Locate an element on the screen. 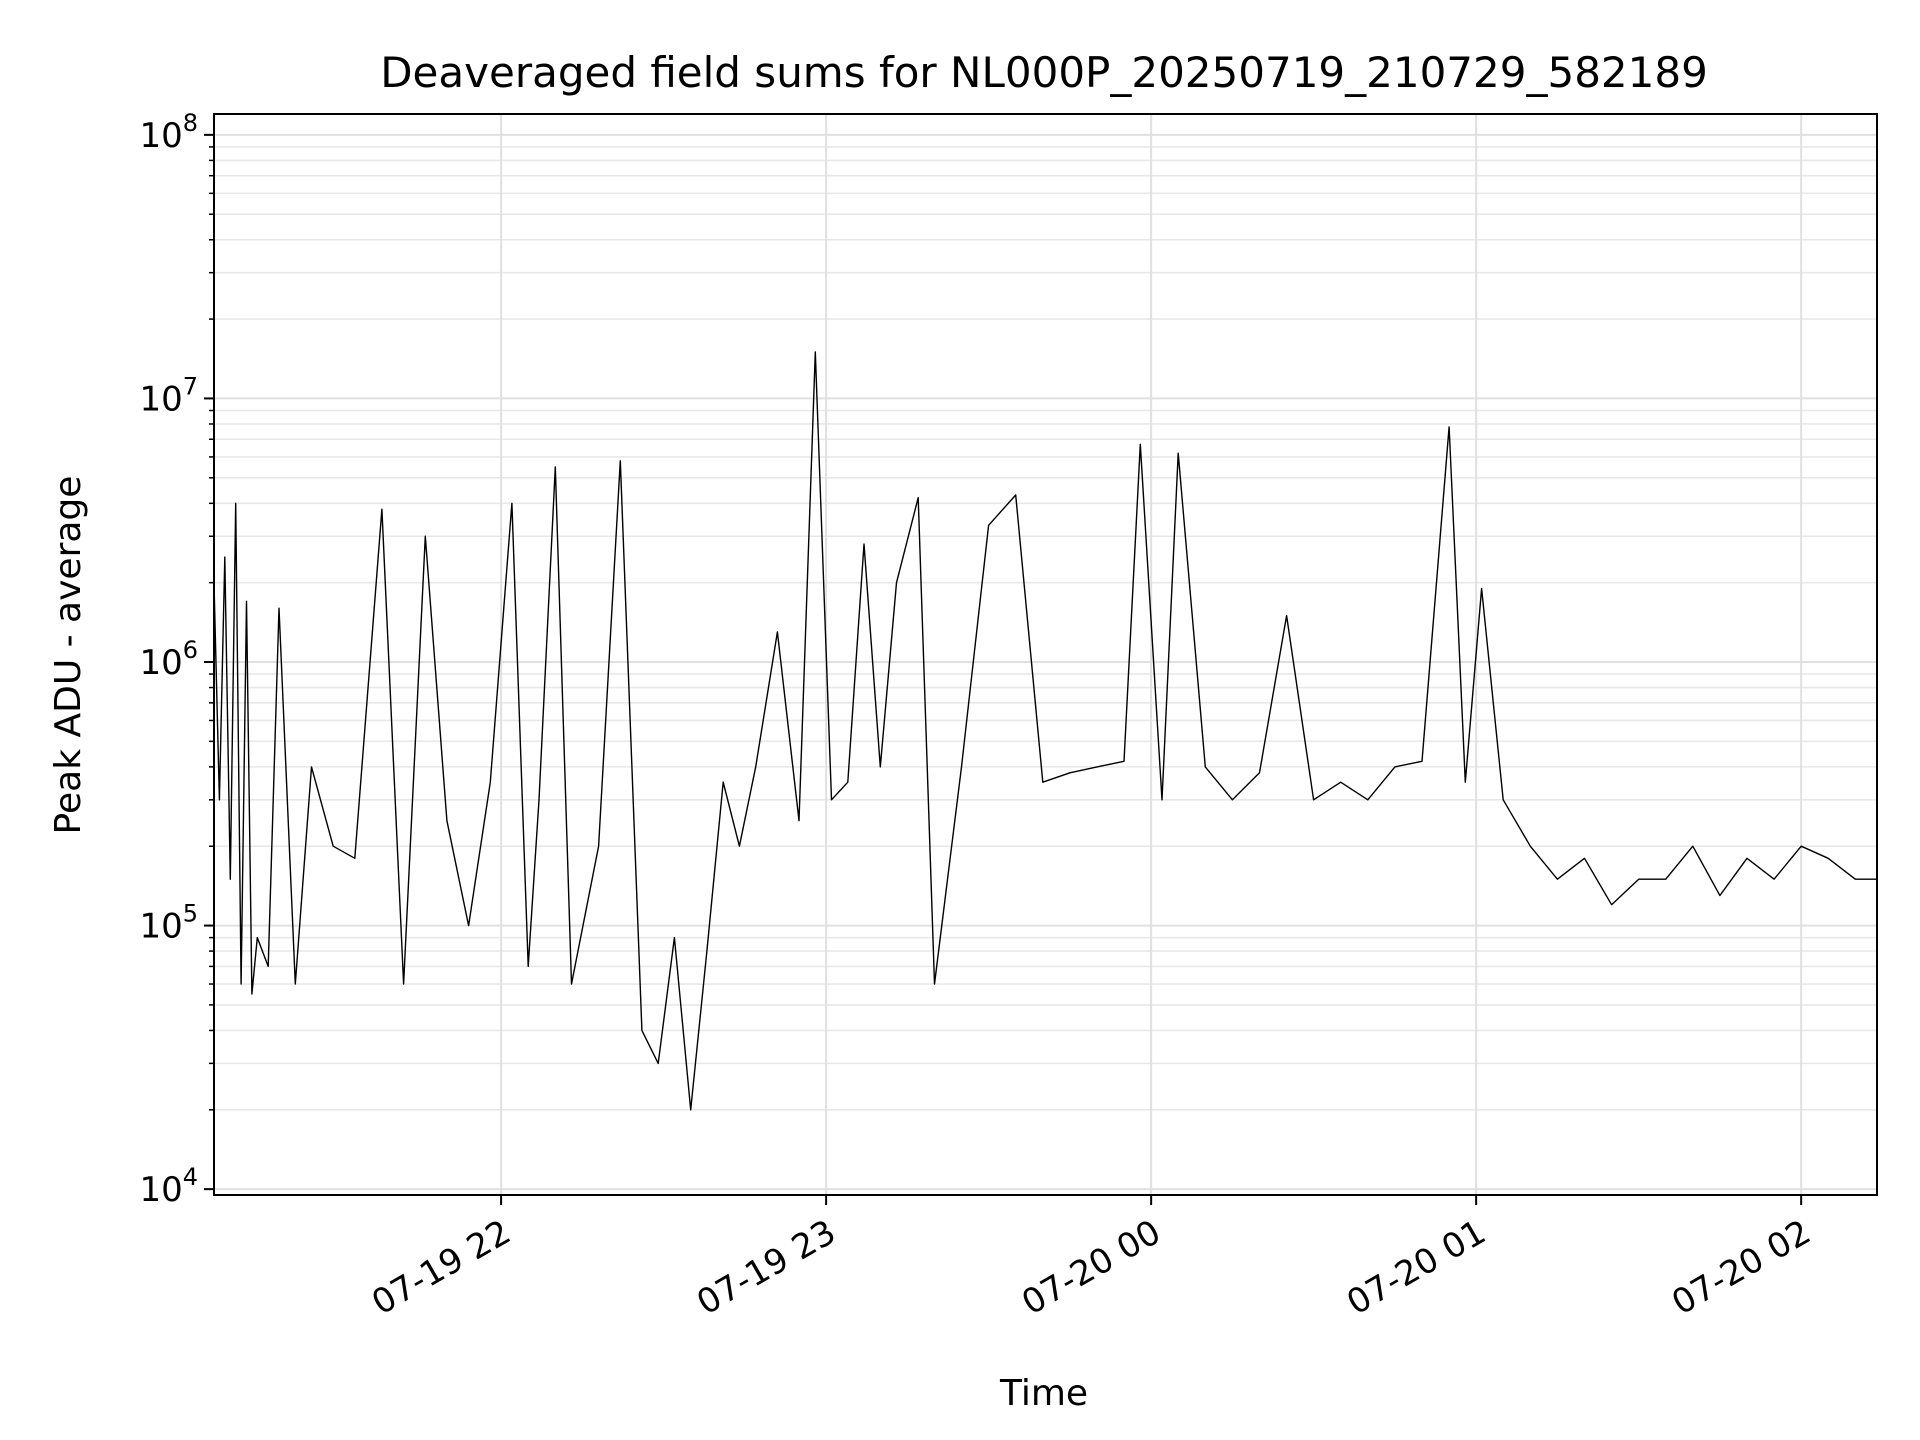  y-tick-label: 10⁸ is located at coordinates (168, 132).